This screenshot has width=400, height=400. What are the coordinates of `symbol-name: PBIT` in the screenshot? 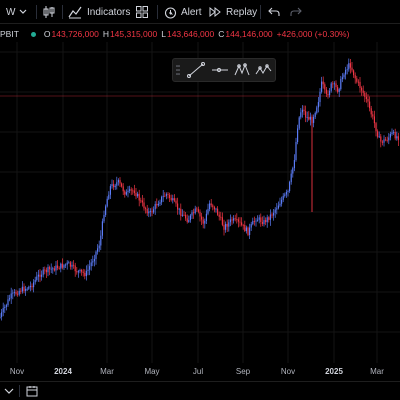 It's located at (9, 34).